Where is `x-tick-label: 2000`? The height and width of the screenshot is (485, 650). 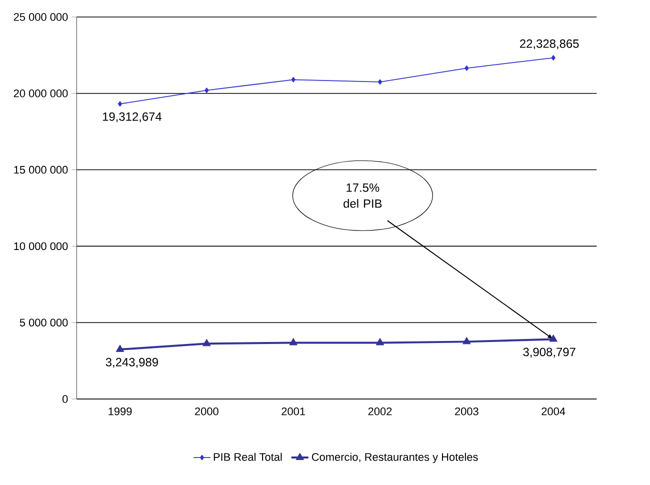
x-tick-label: 2000 is located at coordinates (206, 412).